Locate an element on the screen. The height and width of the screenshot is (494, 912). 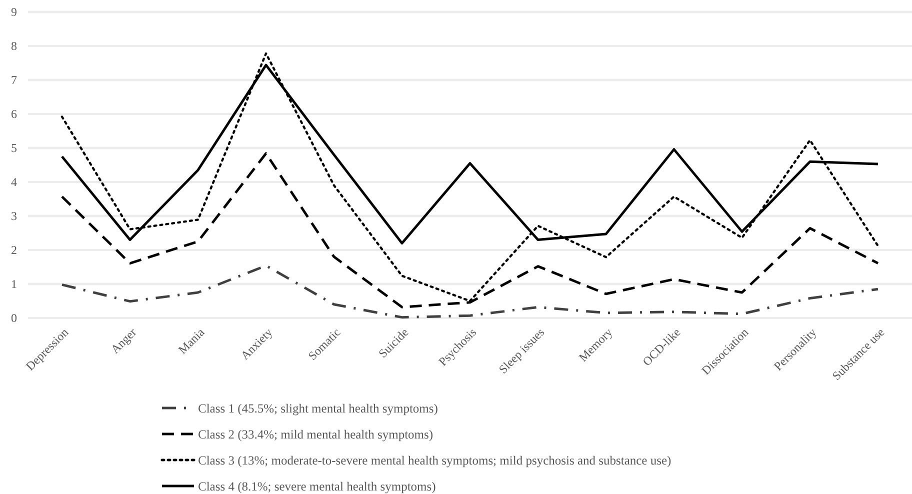
y-tick-label: 8 is located at coordinates (14, 46).